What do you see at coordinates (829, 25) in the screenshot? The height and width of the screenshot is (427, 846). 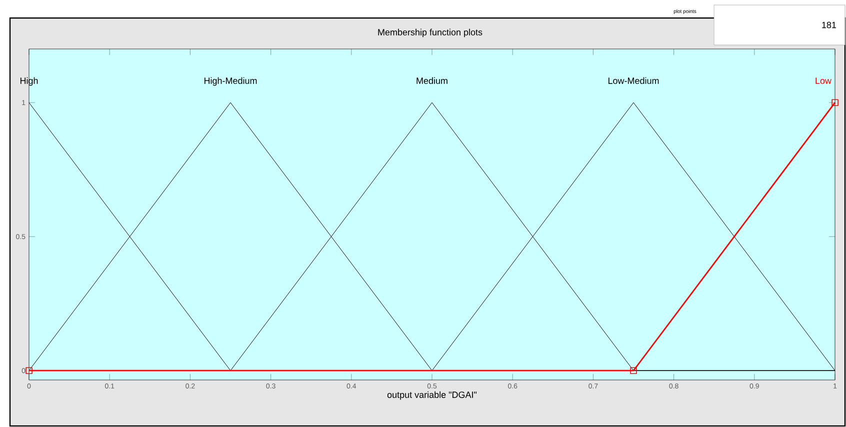 I see `text: 181` at bounding box center [829, 25].